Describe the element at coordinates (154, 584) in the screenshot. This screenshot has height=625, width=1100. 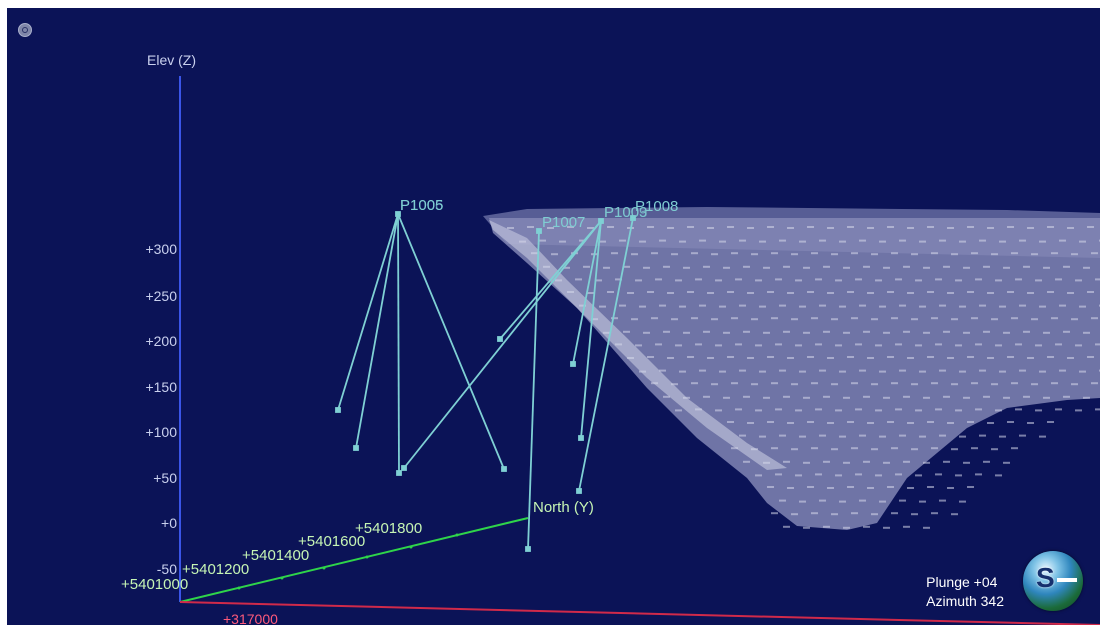
I see `y-tick-label: +5401000` at that location.